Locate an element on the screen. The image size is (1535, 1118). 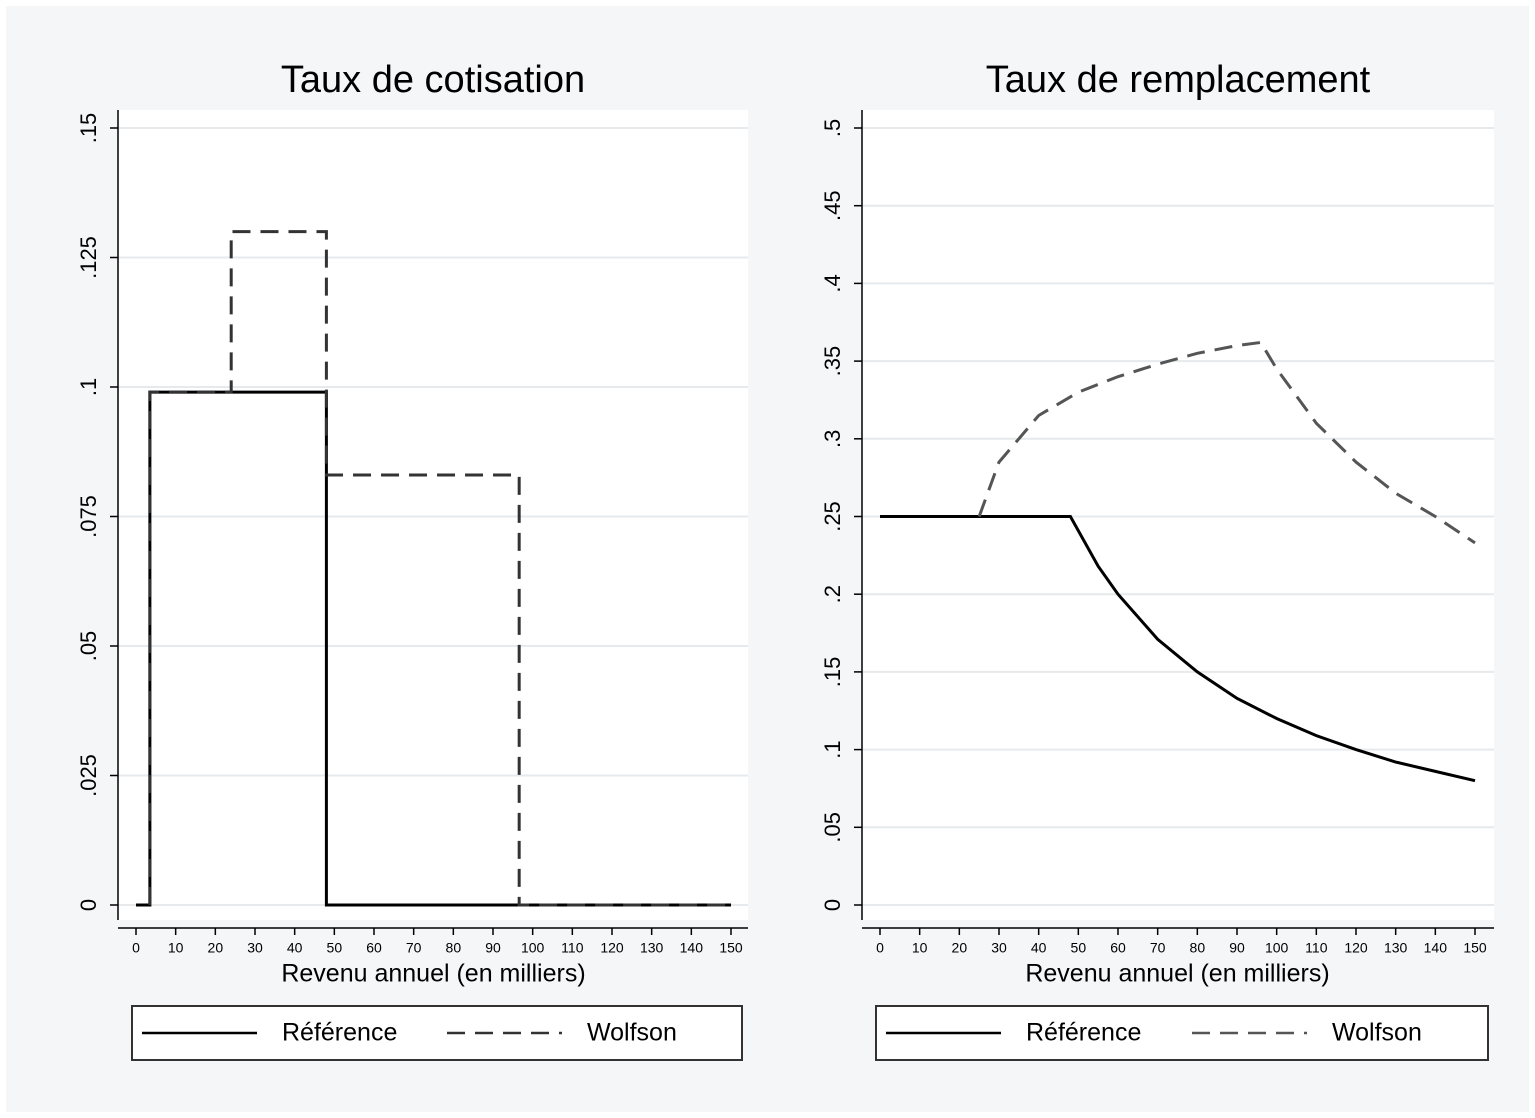
chart-title: Taux de cotisation is located at coordinates (433, 80).